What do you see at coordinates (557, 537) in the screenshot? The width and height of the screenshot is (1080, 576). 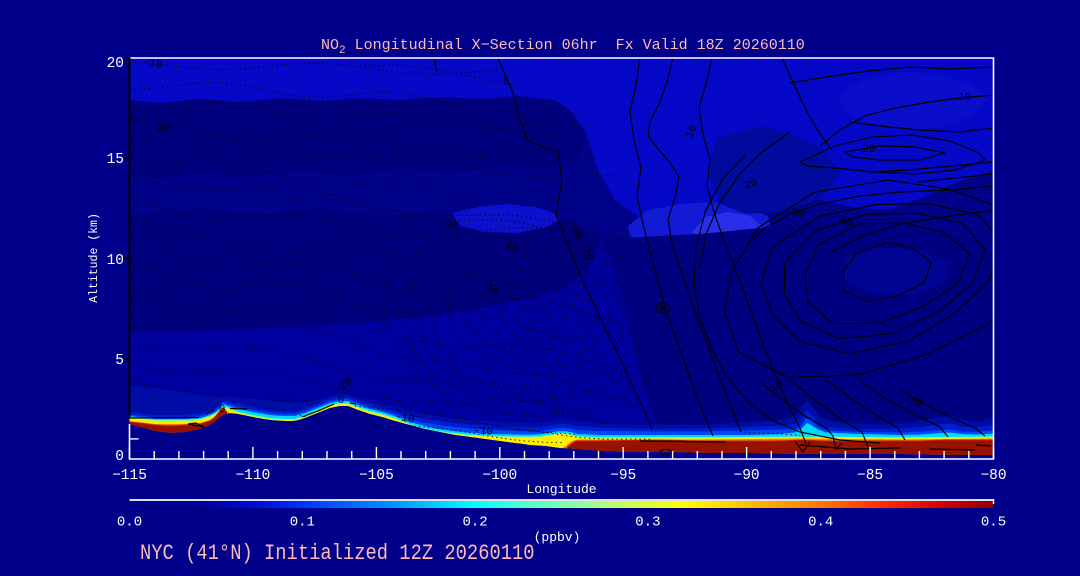 I see `svg-text: (ppbv)` at bounding box center [557, 537].